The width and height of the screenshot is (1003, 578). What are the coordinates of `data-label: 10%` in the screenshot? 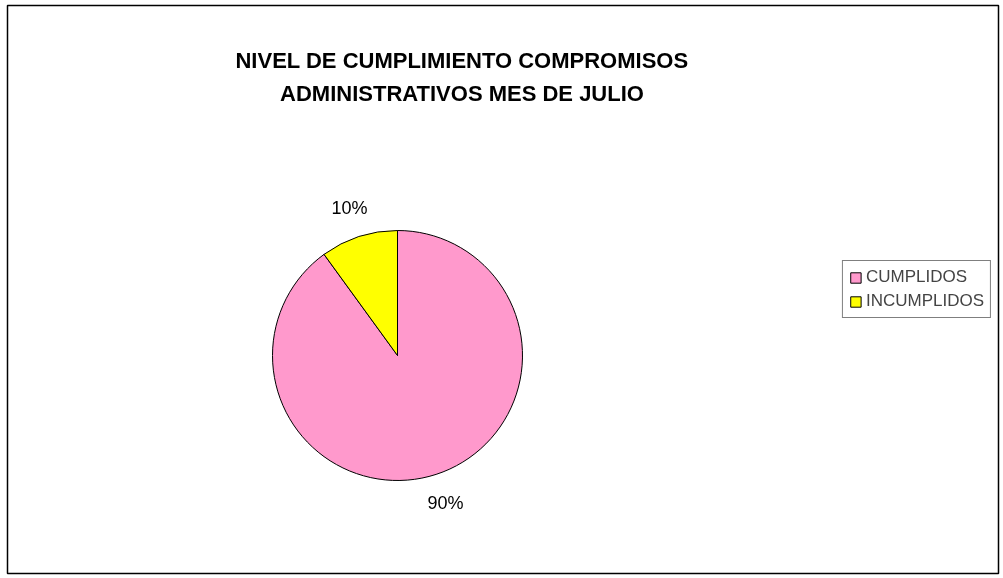 It's located at (349, 208).